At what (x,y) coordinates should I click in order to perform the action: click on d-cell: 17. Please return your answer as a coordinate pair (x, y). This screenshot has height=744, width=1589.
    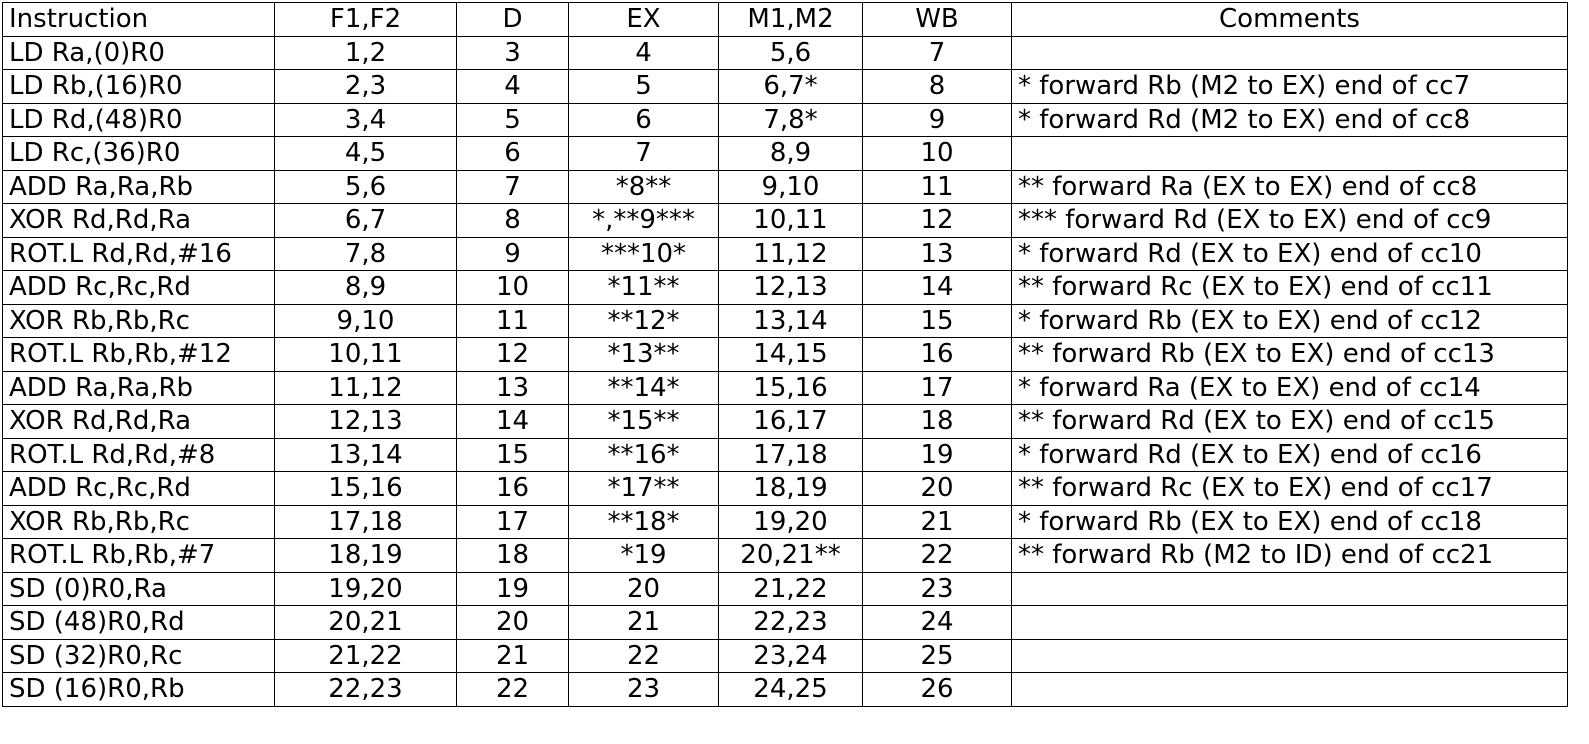
    Looking at the image, I should click on (512, 521).